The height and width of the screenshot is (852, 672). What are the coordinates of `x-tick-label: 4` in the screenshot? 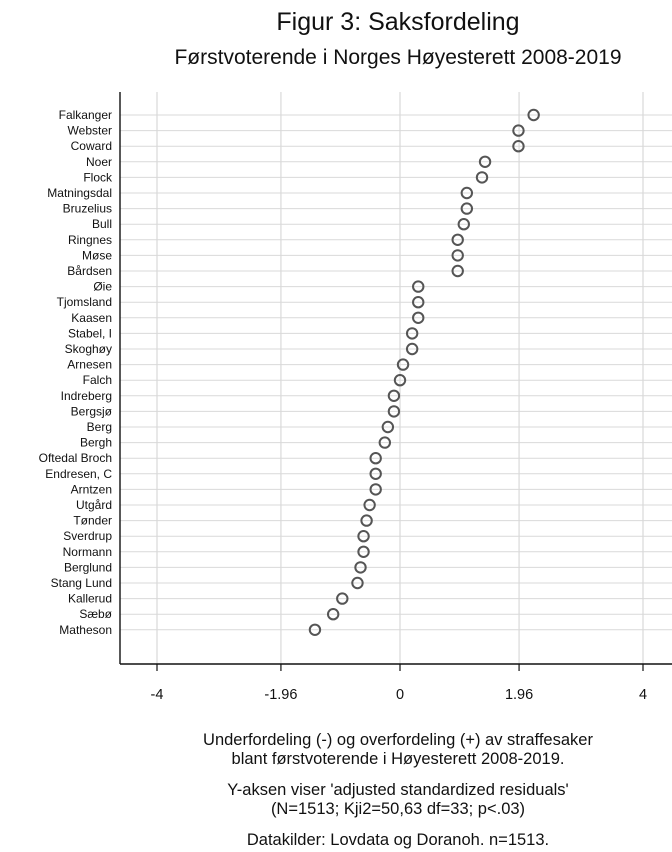 It's located at (643, 695).